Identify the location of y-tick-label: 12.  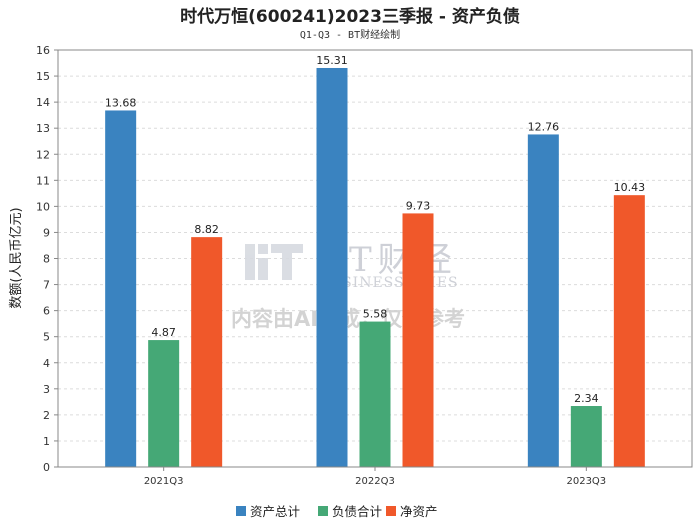
(43, 154).